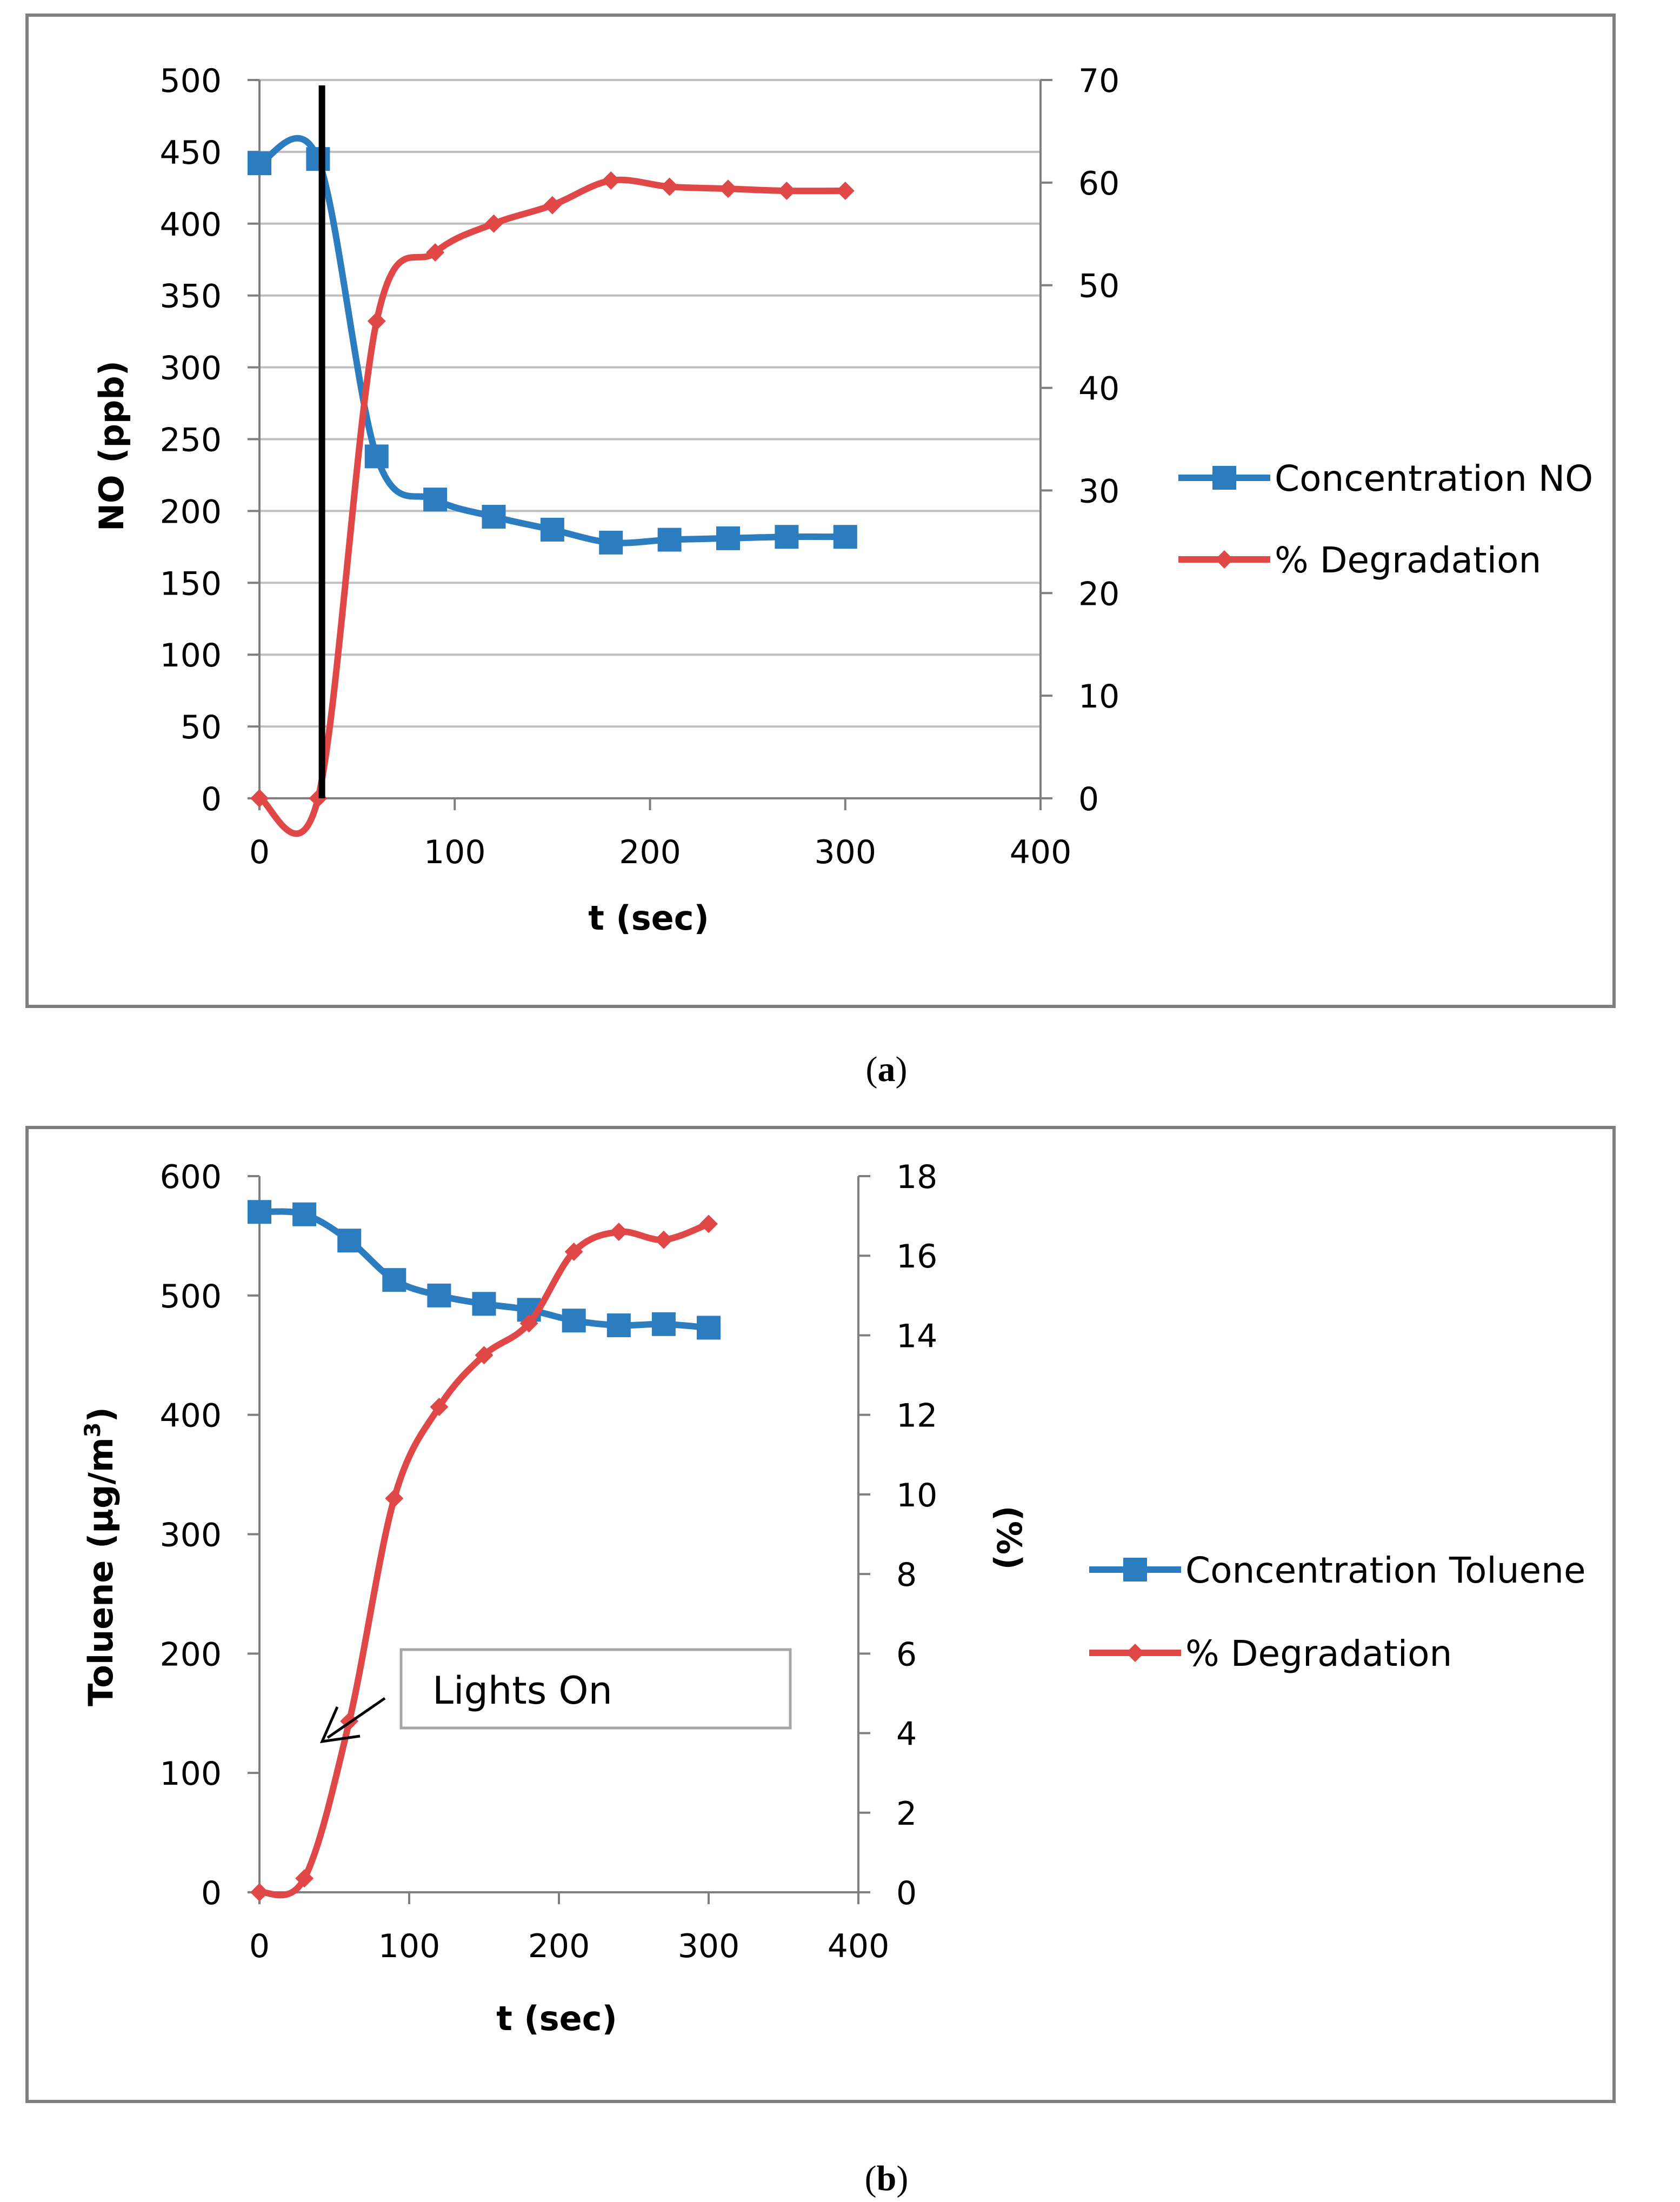 This screenshot has width=1680, height=2202. I want to click on y-tick-label: 150, so click(191, 584).